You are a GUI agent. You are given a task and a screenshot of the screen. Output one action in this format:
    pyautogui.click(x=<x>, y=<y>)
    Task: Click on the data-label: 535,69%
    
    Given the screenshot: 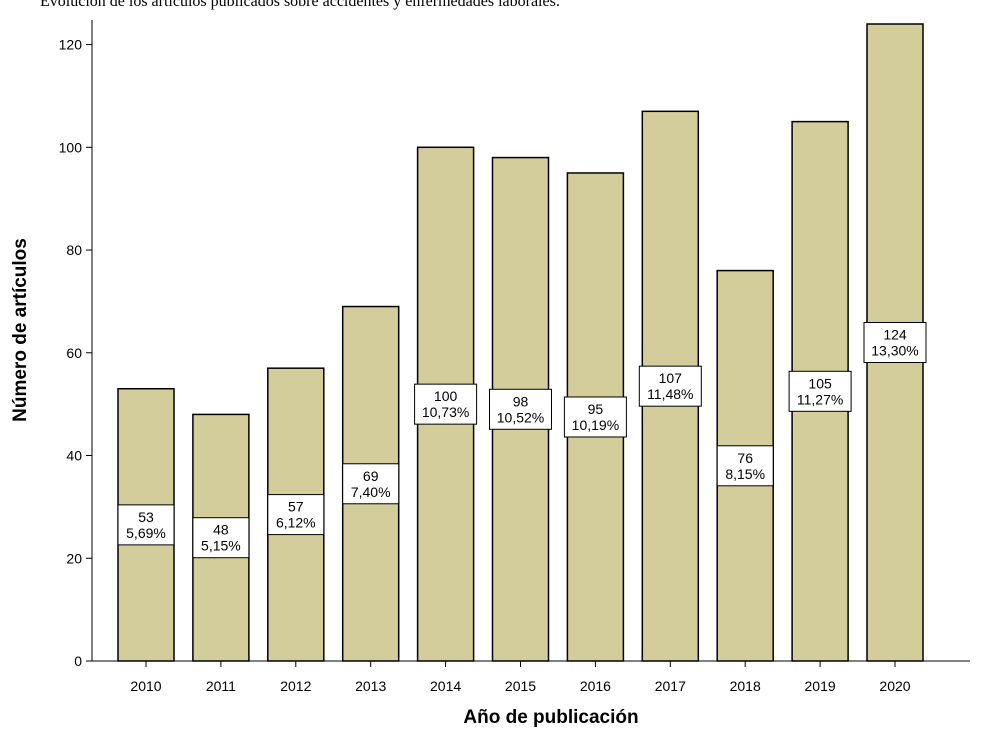 What is the action you would take?
    pyautogui.click(x=146, y=525)
    